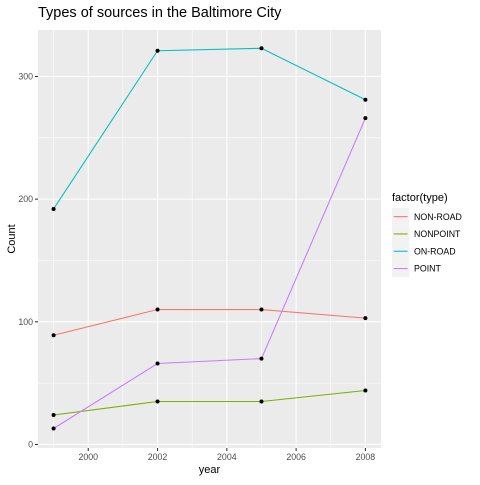 This screenshot has height=485, width=480. I want to click on legend-title: factor(type), so click(420, 198).